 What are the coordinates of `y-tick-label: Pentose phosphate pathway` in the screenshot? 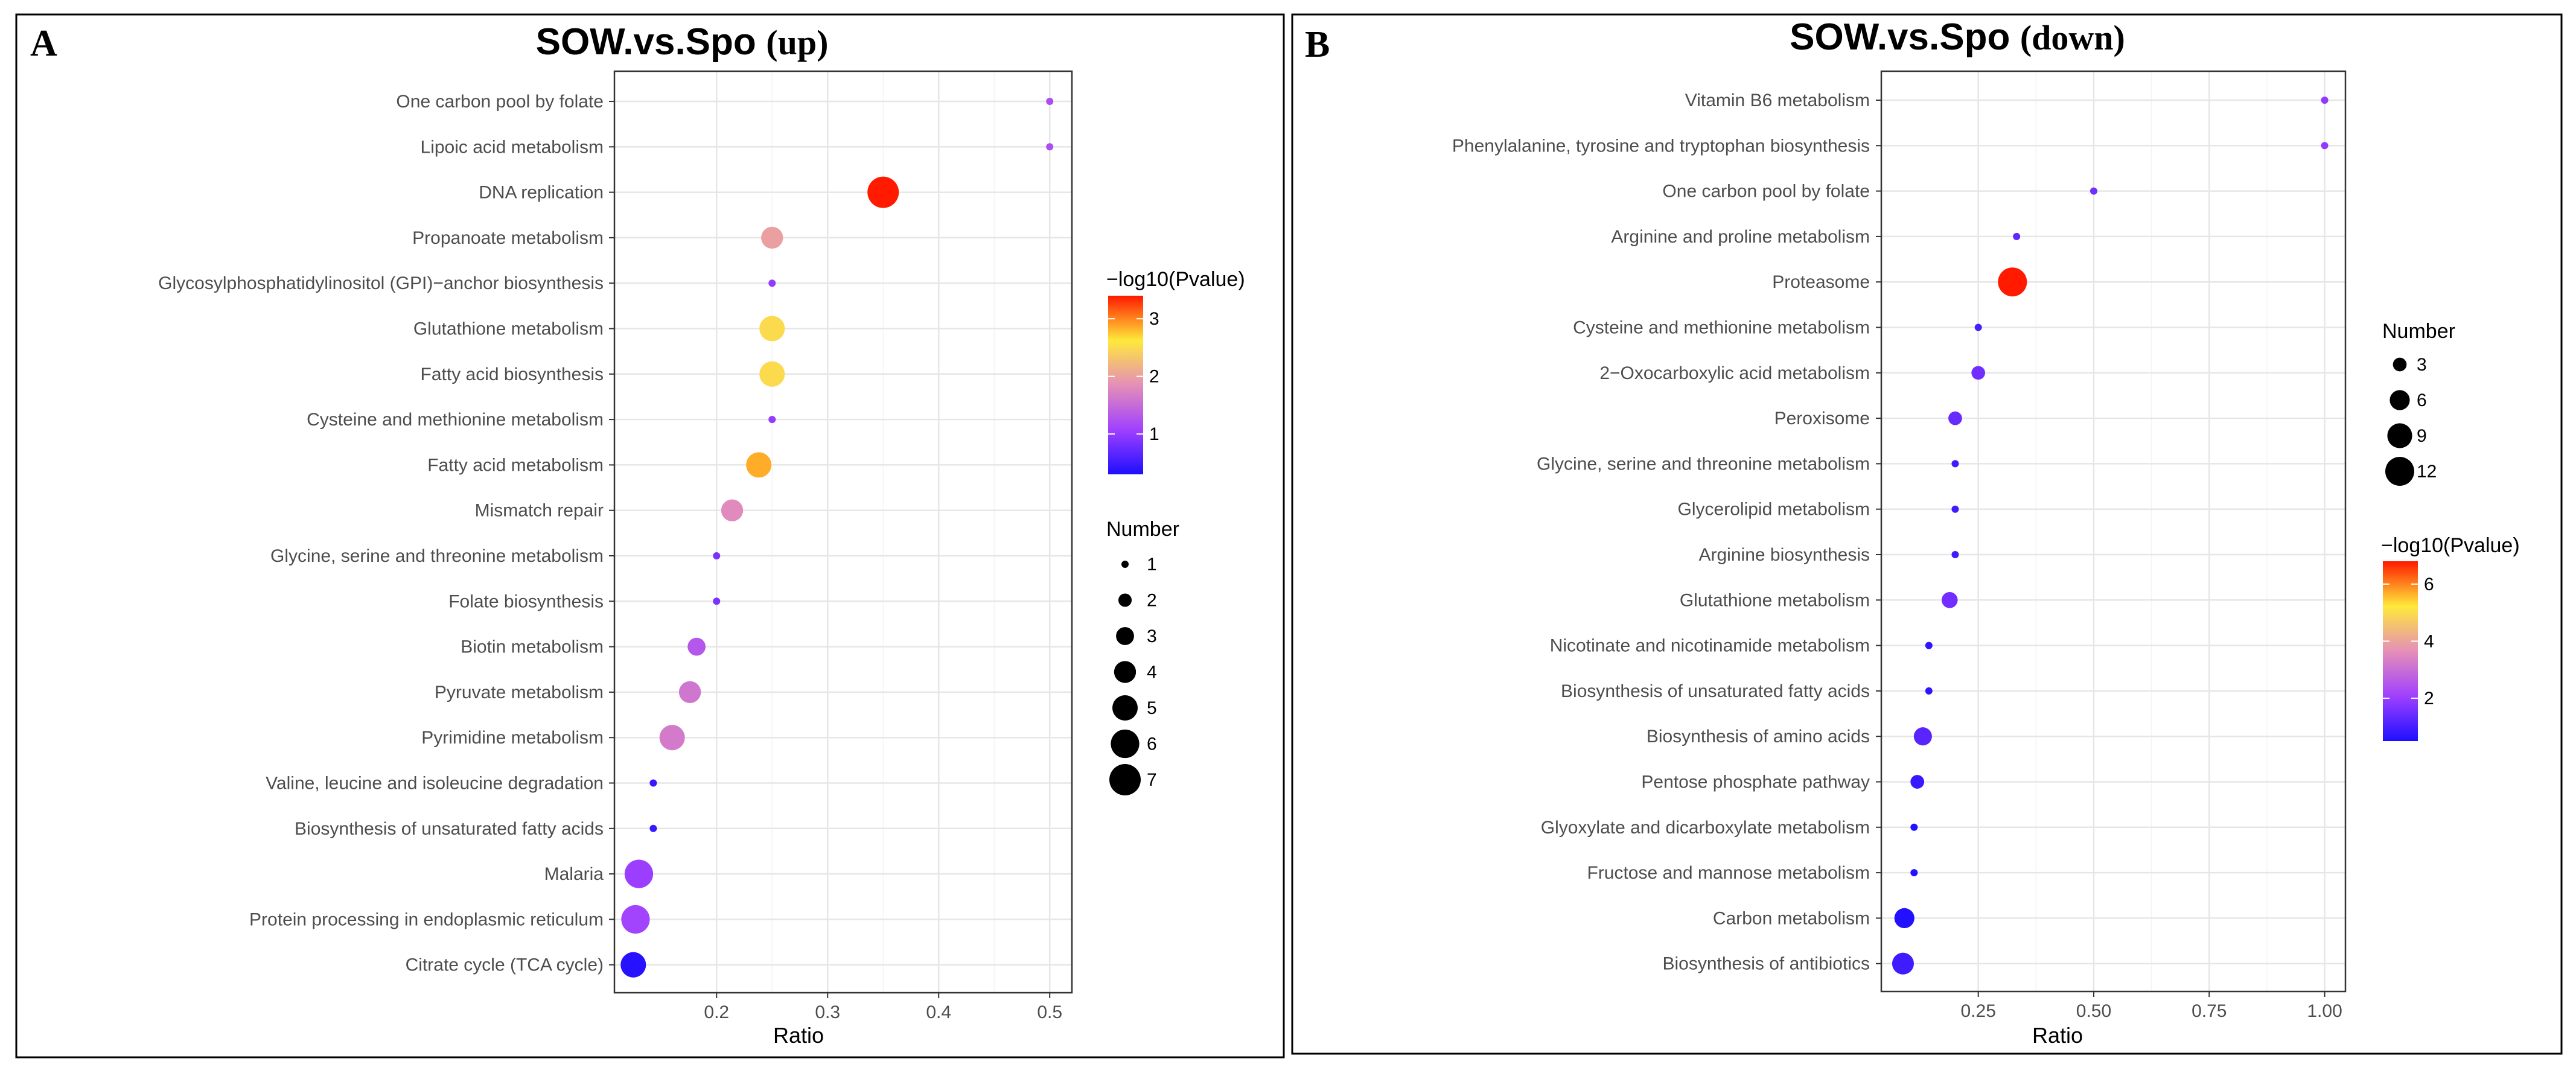 It's located at (1755, 782).